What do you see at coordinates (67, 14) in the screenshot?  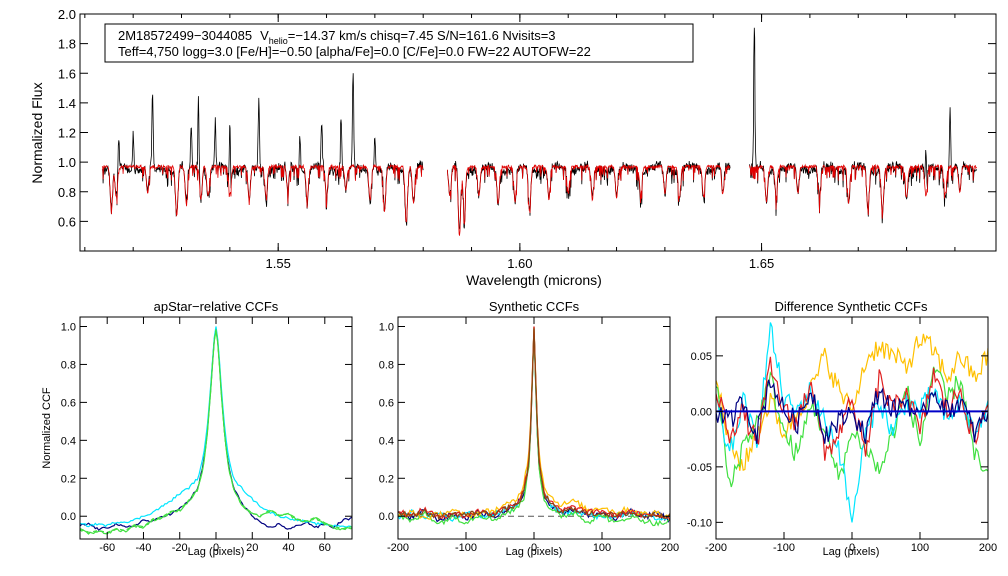 I see `spectrum-ytick-label: 2.0` at bounding box center [67, 14].